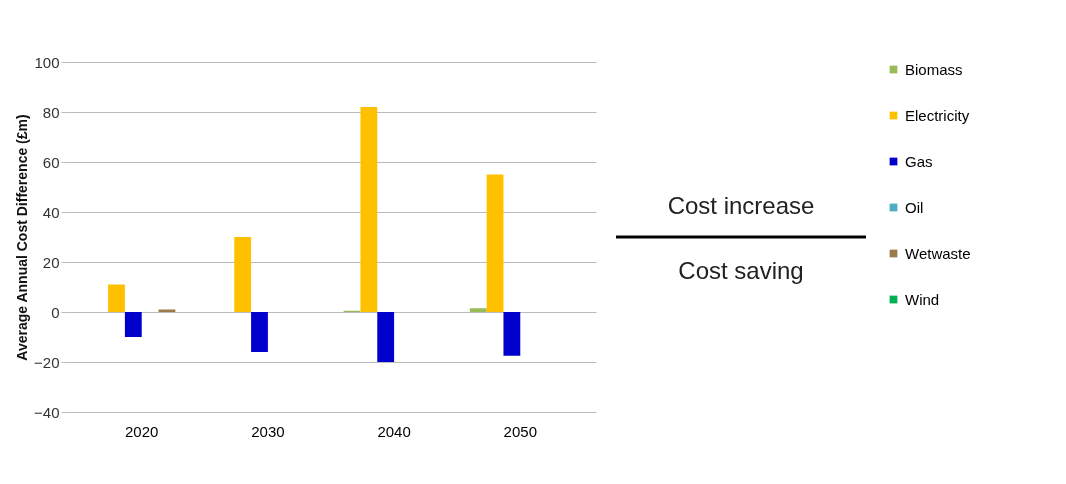  I want to click on y-tick-label: 40, so click(51, 212).